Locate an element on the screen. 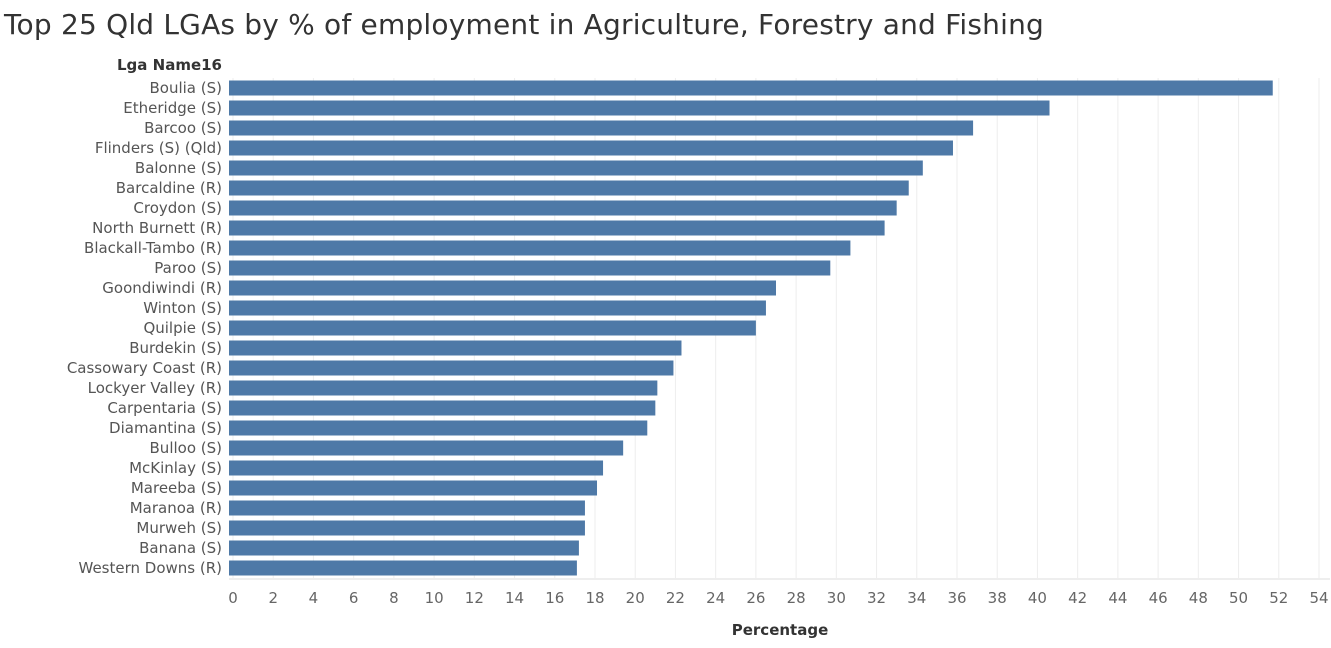 The image size is (1331, 648). category-label: Burdekin (S) is located at coordinates (175, 348).